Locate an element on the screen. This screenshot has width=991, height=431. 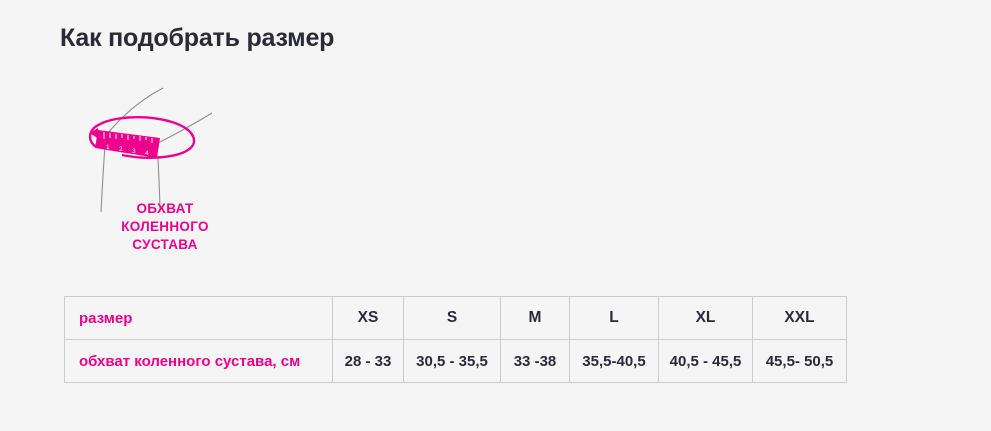
header-size-xs: XS is located at coordinates (368, 318).